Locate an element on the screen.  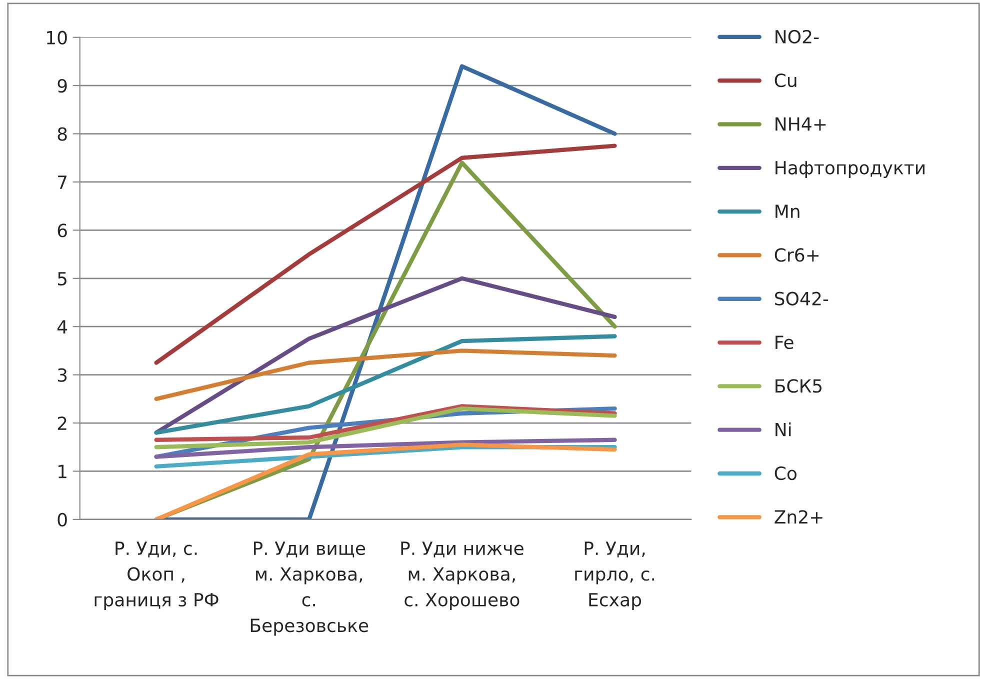
y-tick-label: 4 is located at coordinates (62, 327).